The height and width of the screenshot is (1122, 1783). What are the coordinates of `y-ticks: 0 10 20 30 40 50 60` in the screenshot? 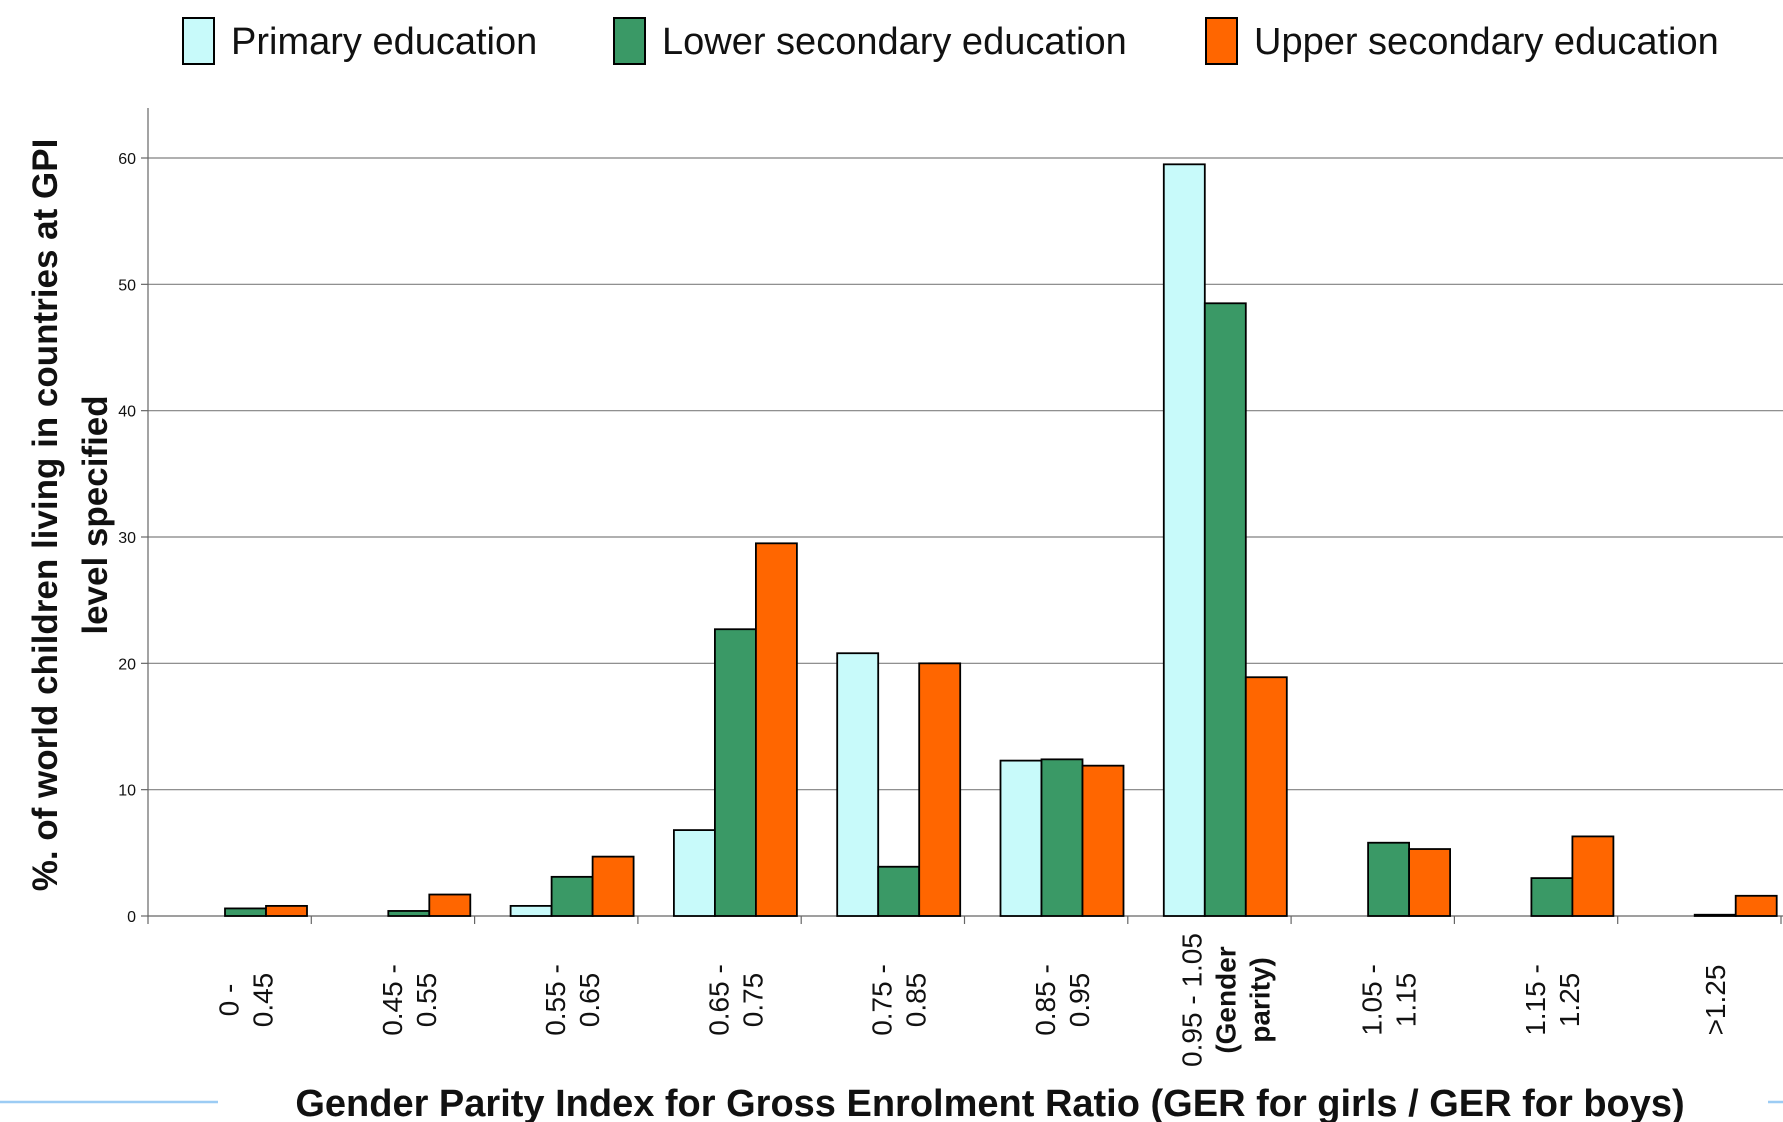 It's located at (133, 538).